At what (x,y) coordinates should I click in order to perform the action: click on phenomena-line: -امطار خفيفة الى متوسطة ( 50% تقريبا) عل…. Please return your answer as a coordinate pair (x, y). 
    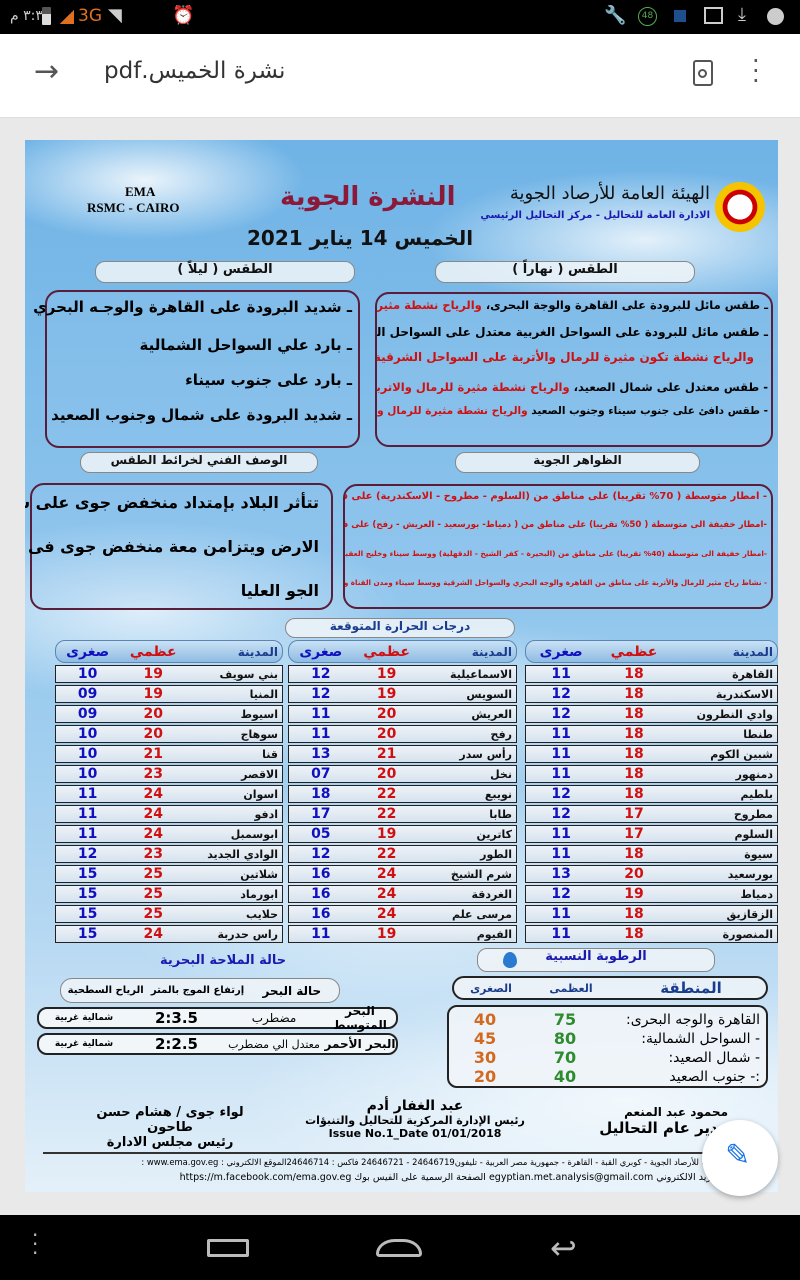
    Looking at the image, I should click on (555, 525).